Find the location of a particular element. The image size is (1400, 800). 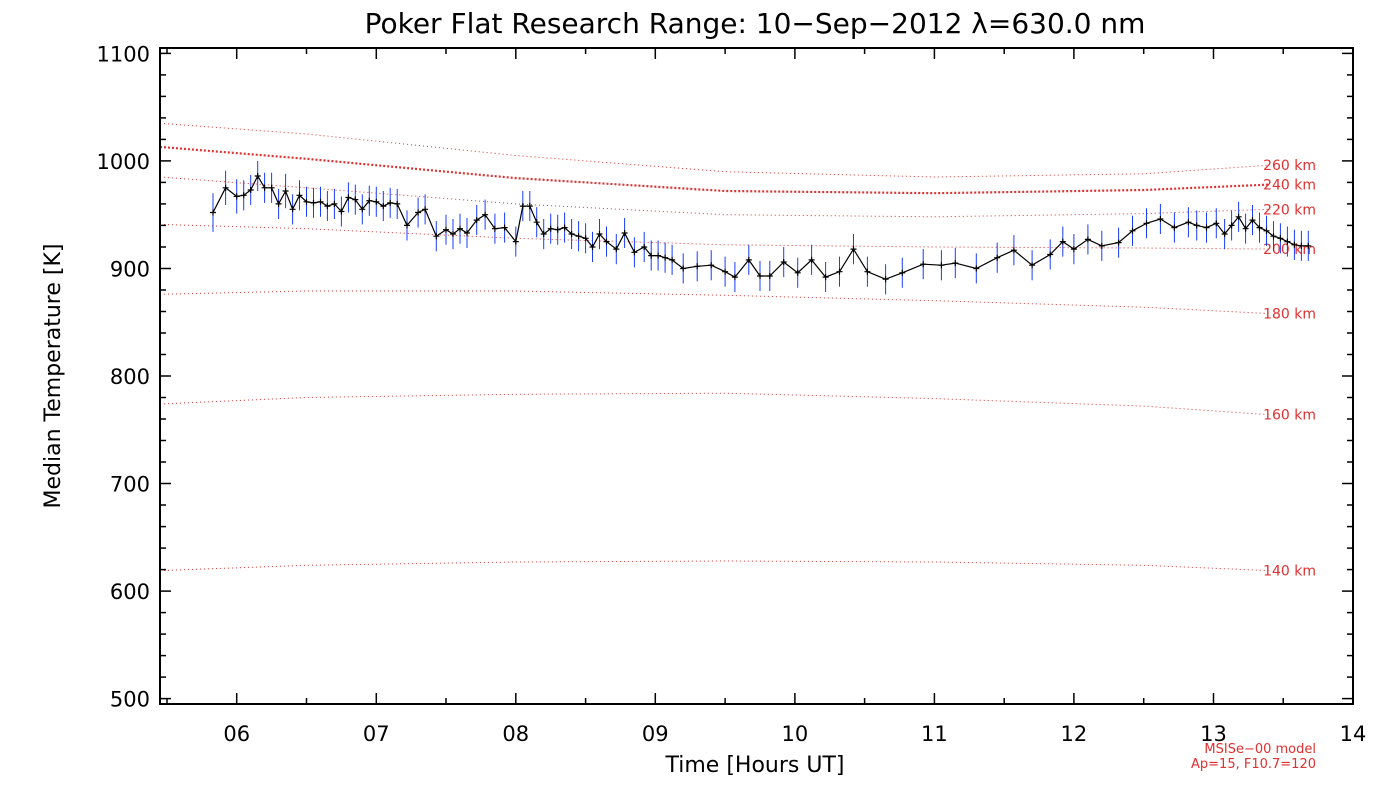

model-parameters-annotation: Ap=15, F10.7=120 is located at coordinates (1253, 764).